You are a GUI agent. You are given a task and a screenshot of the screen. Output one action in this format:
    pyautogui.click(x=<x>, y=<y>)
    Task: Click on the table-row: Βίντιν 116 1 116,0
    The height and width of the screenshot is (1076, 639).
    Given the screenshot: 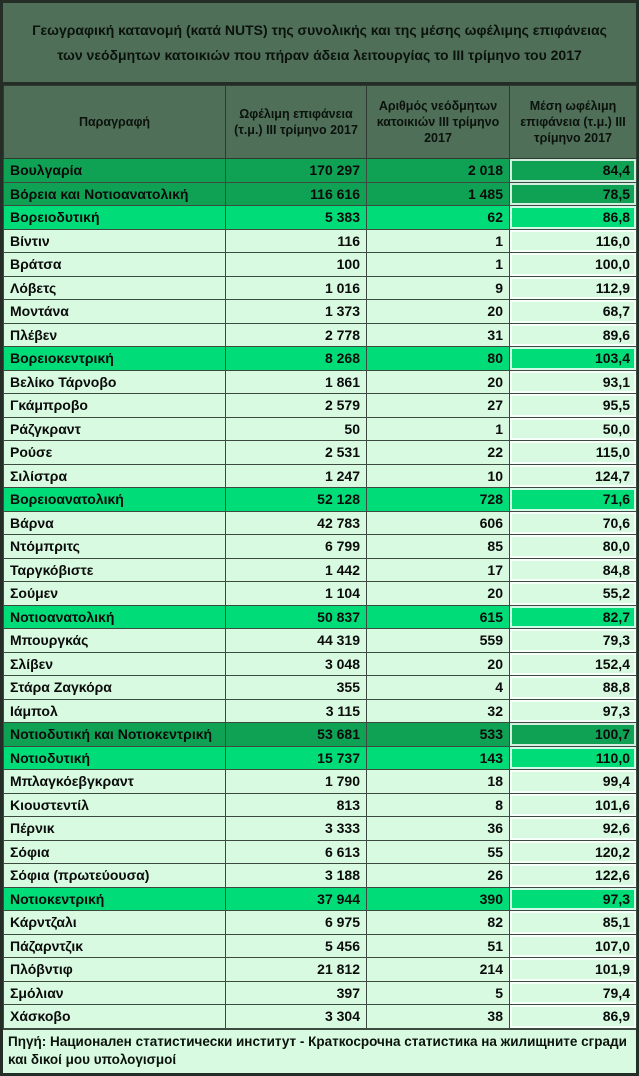 What is the action you would take?
    pyautogui.click(x=320, y=240)
    